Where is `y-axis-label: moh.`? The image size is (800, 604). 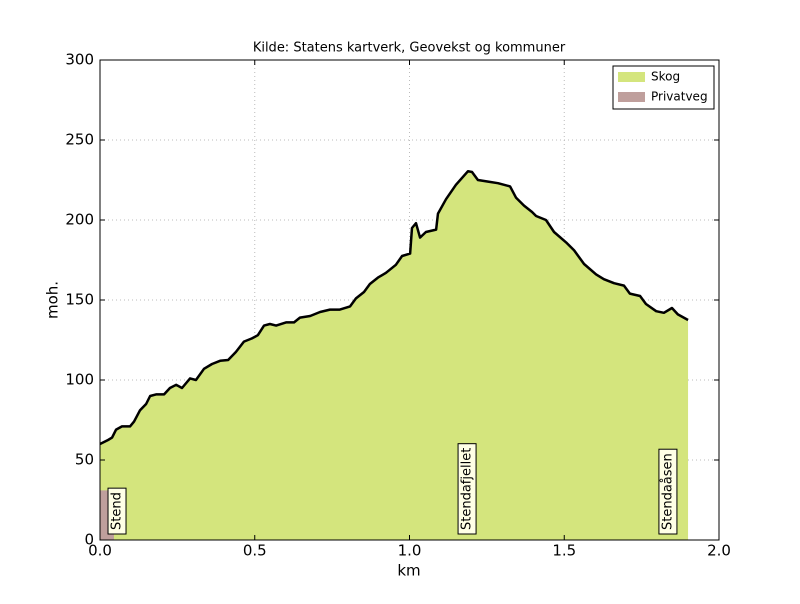
y-axis-label: moh. is located at coordinates (53, 300).